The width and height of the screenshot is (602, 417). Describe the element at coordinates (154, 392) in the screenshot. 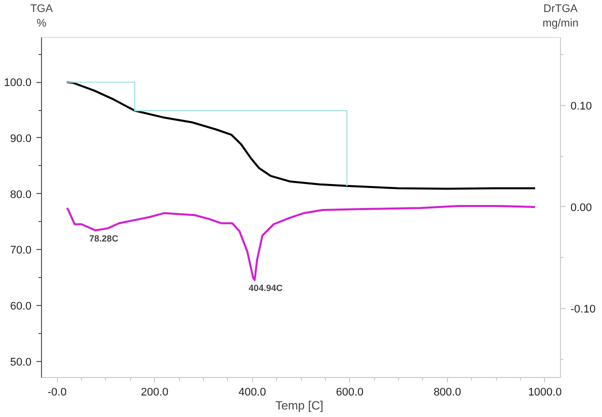

I see `x-tick-label: 200.0` at that location.